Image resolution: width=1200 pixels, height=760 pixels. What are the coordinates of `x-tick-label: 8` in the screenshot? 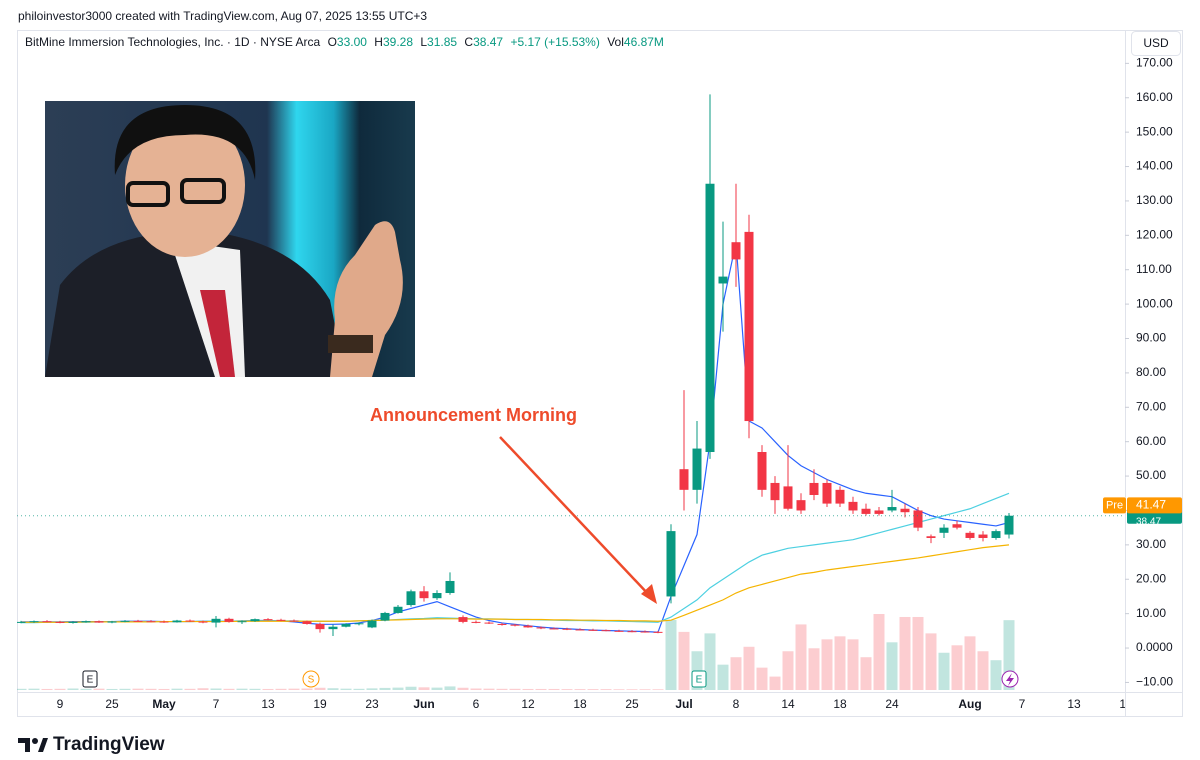 It's located at (736, 704).